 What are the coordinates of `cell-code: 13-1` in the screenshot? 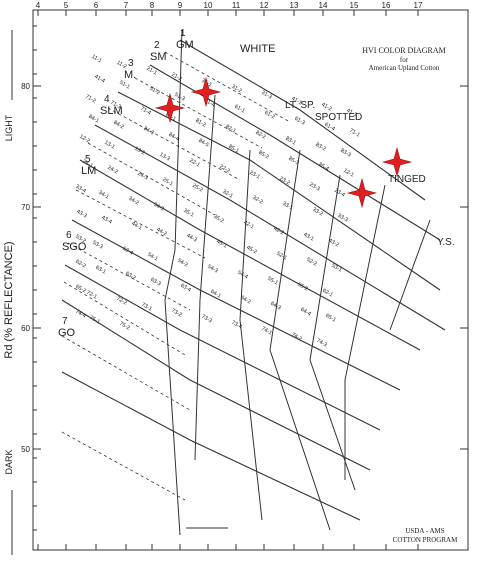 It's located at (109, 145).